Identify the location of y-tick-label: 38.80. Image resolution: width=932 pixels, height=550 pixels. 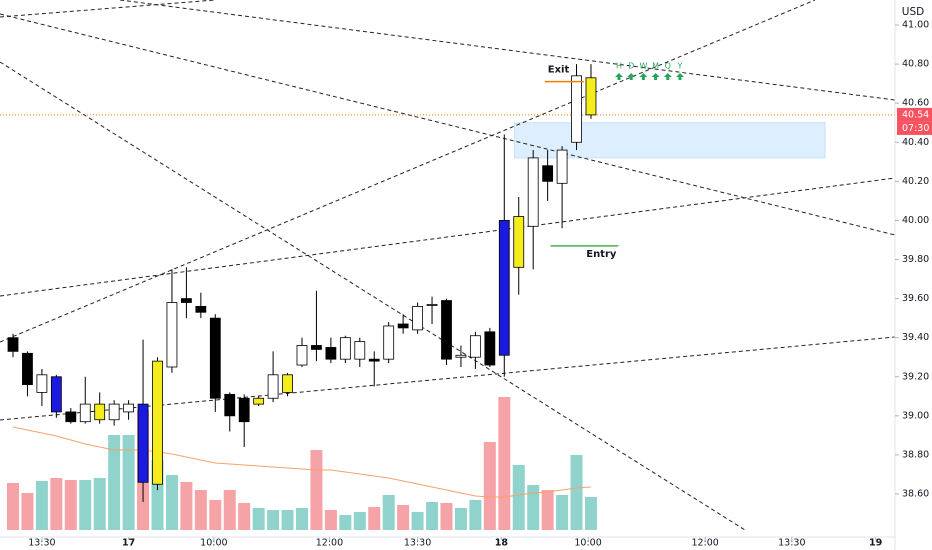
(915, 454).